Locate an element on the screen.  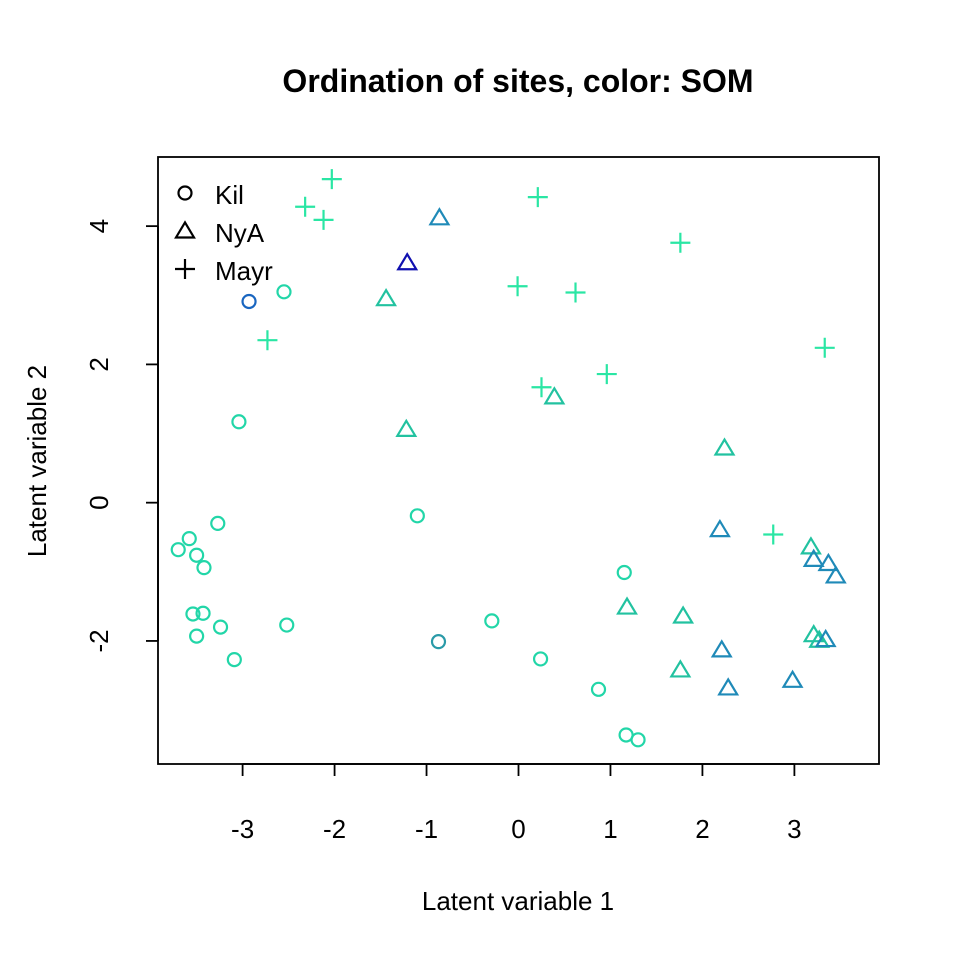
y-tick-label: 0 is located at coordinates (99, 502).